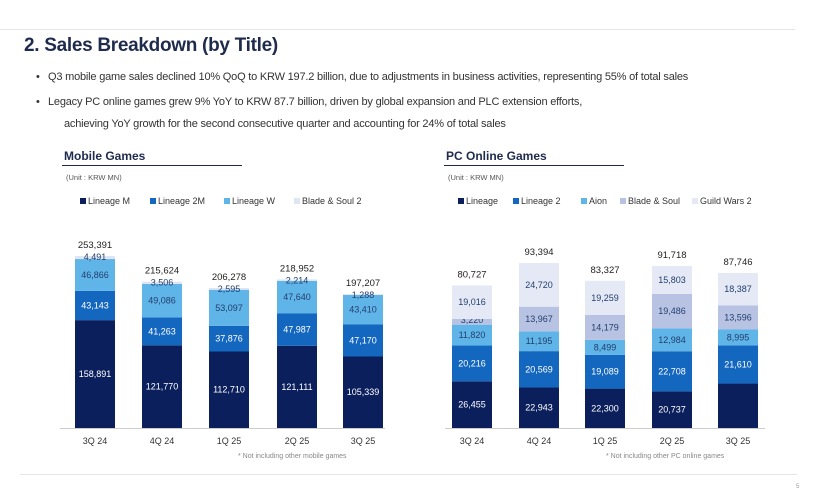  What do you see at coordinates (94, 177) in the screenshot?
I see `mobile-unit: (Unit : KRW MN)` at bounding box center [94, 177].